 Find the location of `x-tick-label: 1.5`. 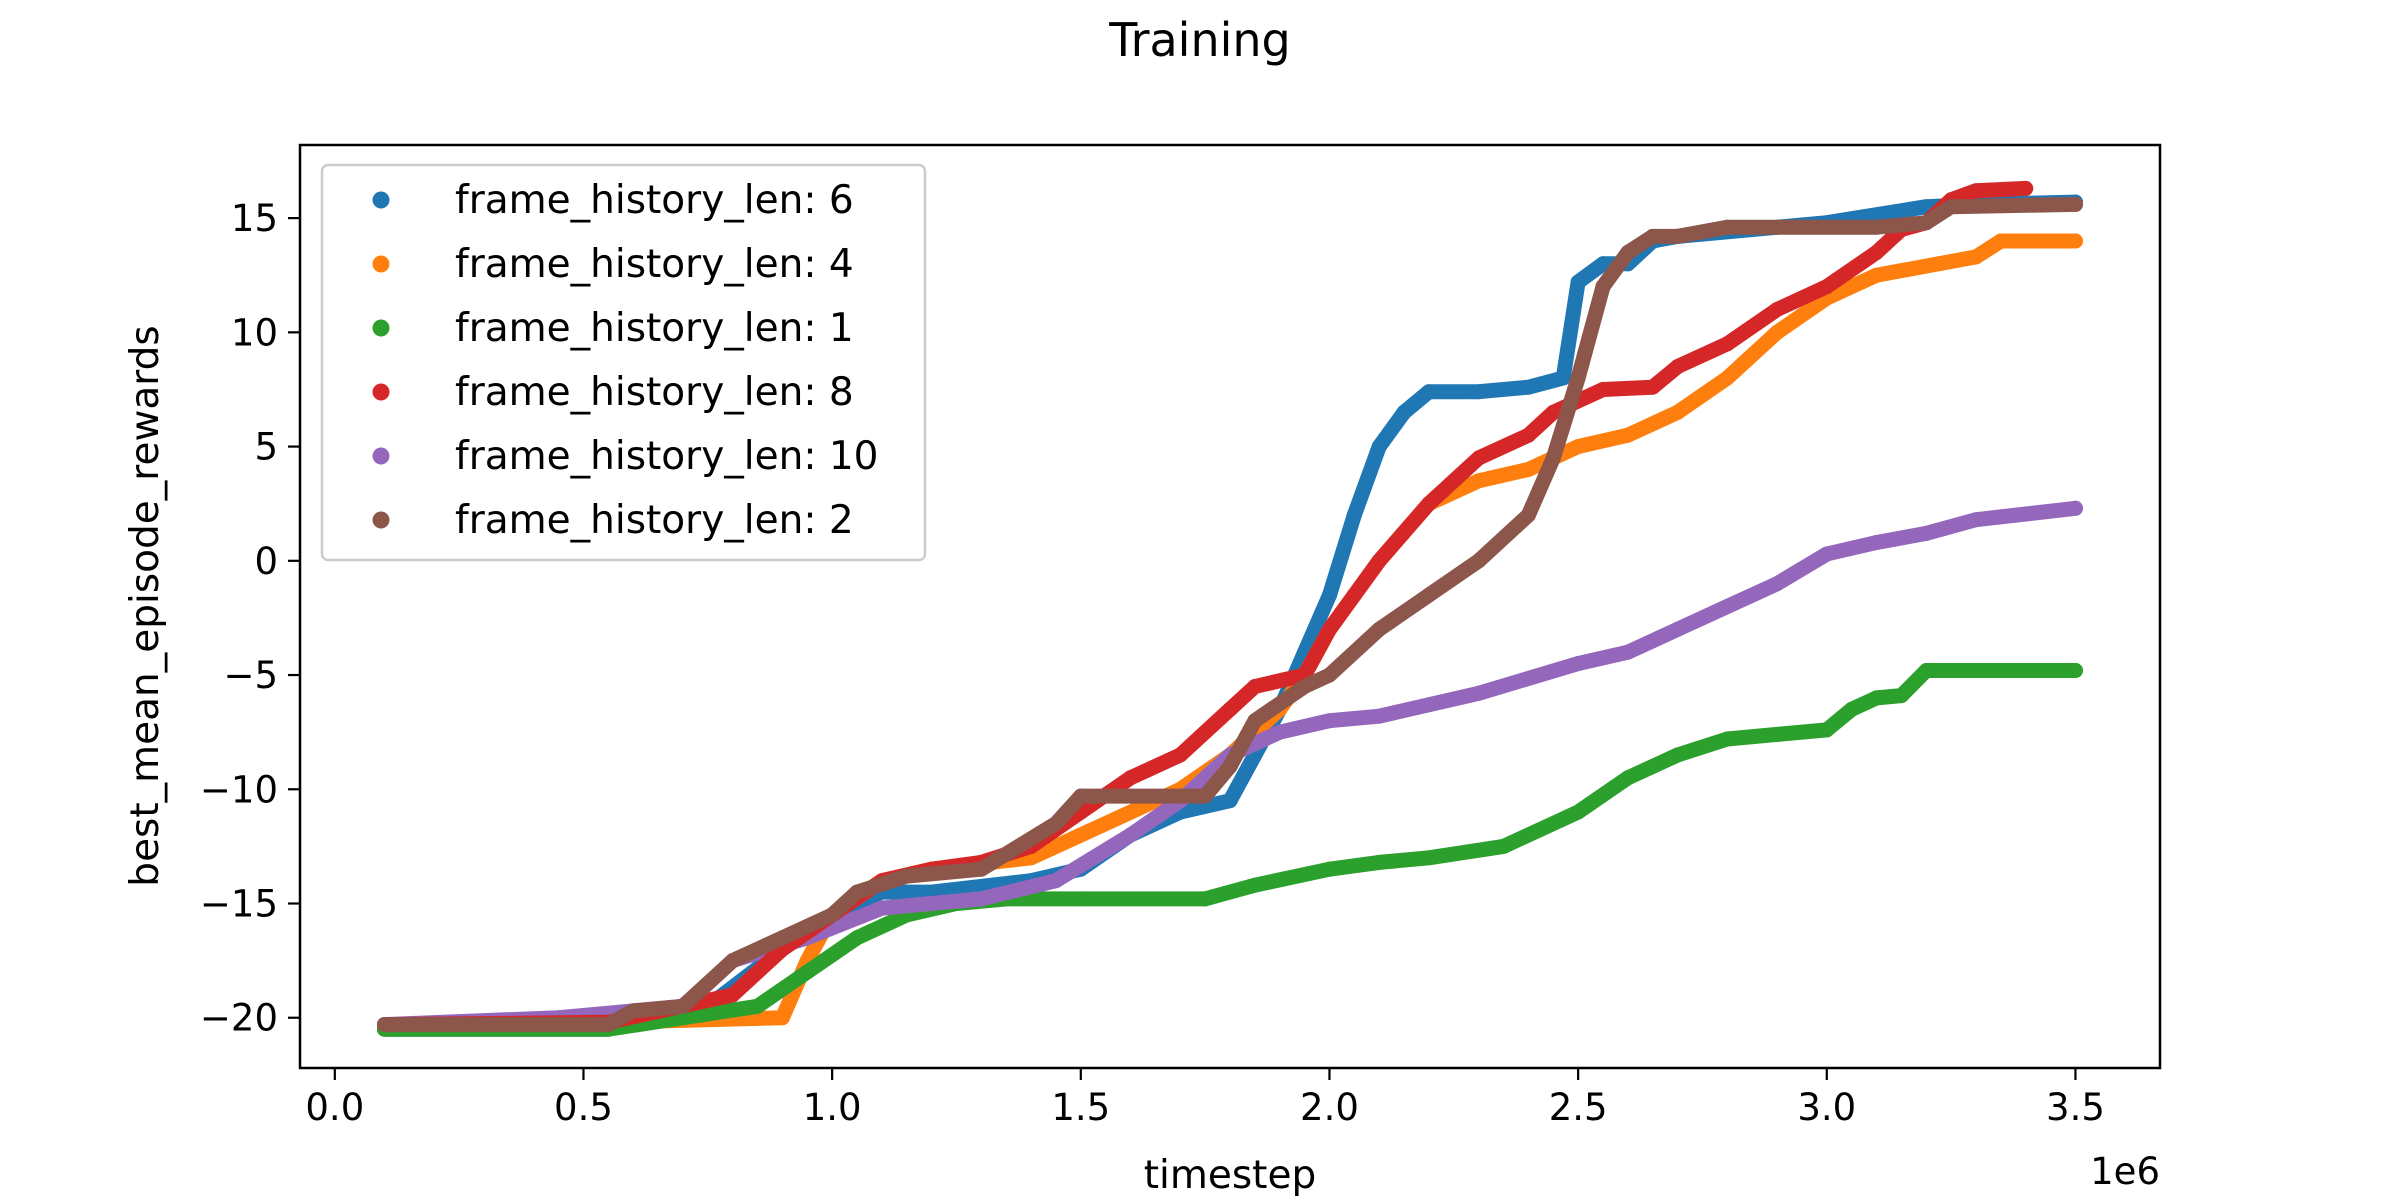

x-tick-label: 1.5 is located at coordinates (1080, 1107).